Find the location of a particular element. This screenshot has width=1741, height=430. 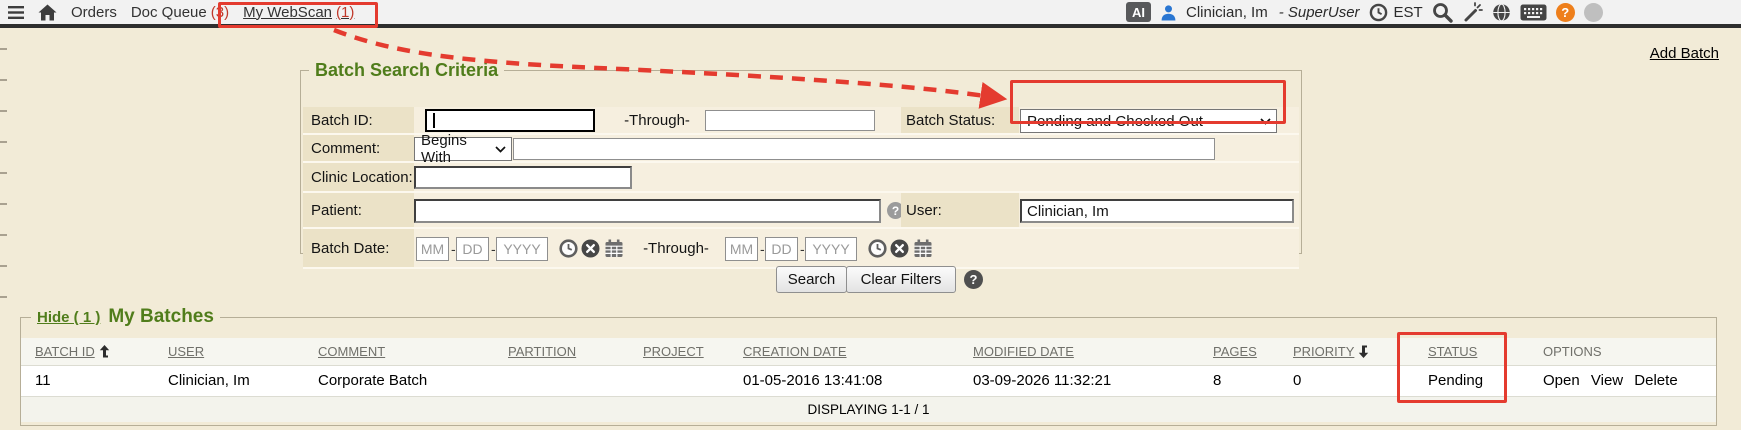

search-icon is located at coordinates (1442, 12).